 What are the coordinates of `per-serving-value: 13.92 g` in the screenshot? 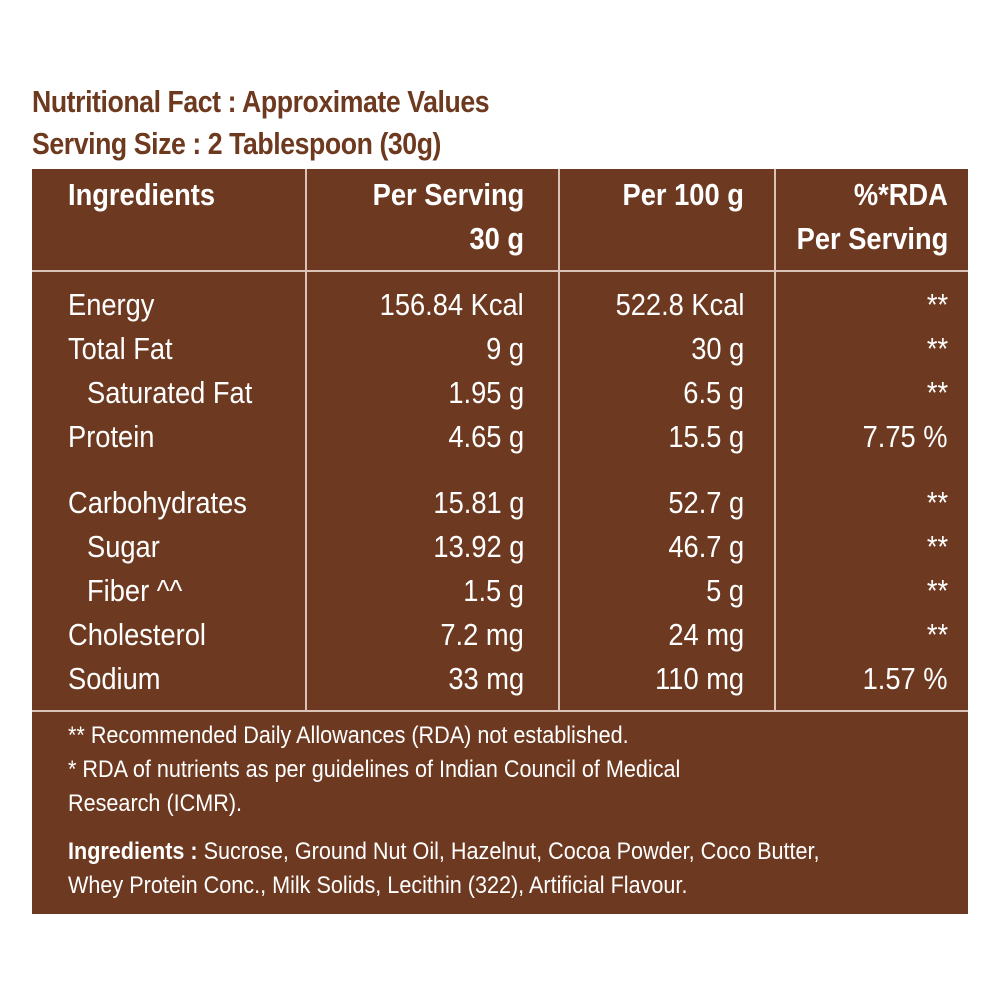 It's located at (478, 546).